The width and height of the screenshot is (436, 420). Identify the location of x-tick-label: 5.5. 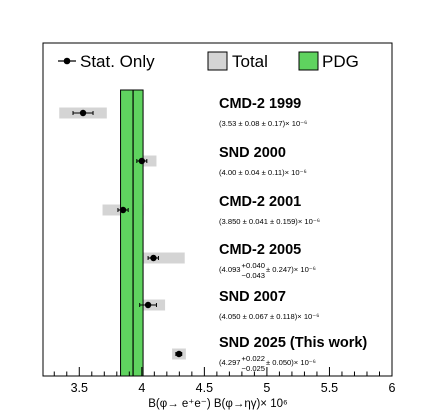
(329, 388).